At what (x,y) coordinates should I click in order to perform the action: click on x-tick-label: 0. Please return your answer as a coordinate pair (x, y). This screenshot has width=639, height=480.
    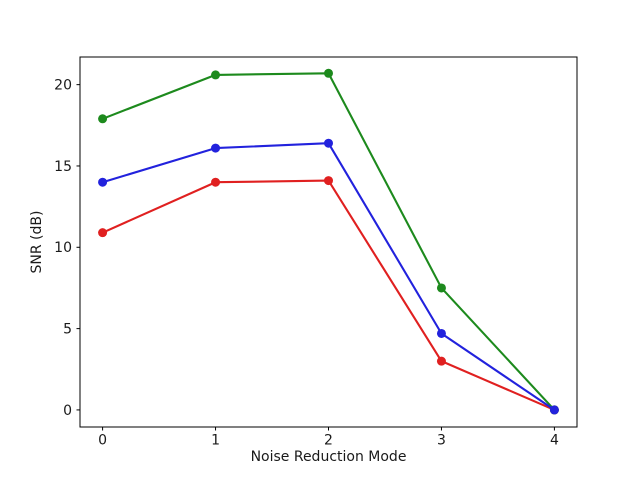
    Looking at the image, I should click on (102, 441).